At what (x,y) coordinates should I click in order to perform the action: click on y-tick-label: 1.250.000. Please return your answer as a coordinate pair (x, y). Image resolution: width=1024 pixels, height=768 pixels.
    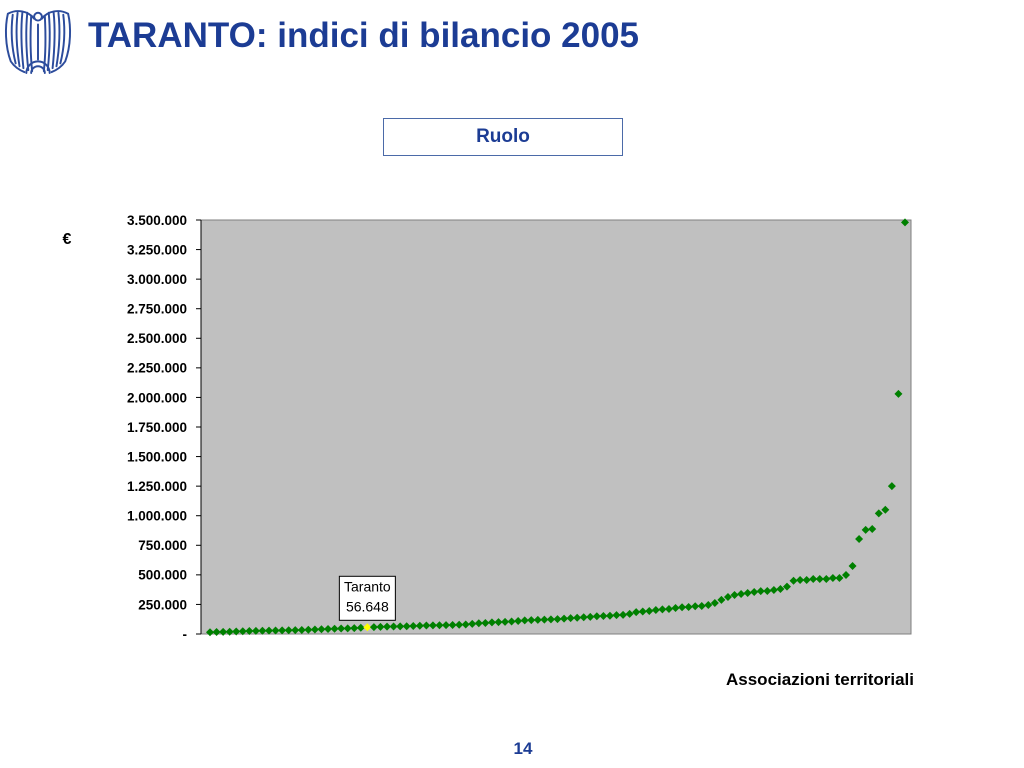
    Looking at the image, I should click on (157, 486).